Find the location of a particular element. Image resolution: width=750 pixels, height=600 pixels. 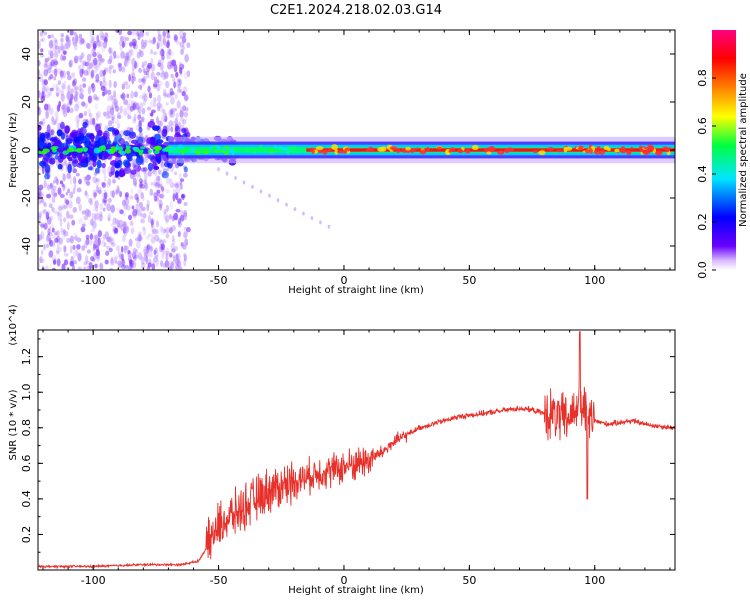

y-tick-label: 0.4 is located at coordinates (26, 499).